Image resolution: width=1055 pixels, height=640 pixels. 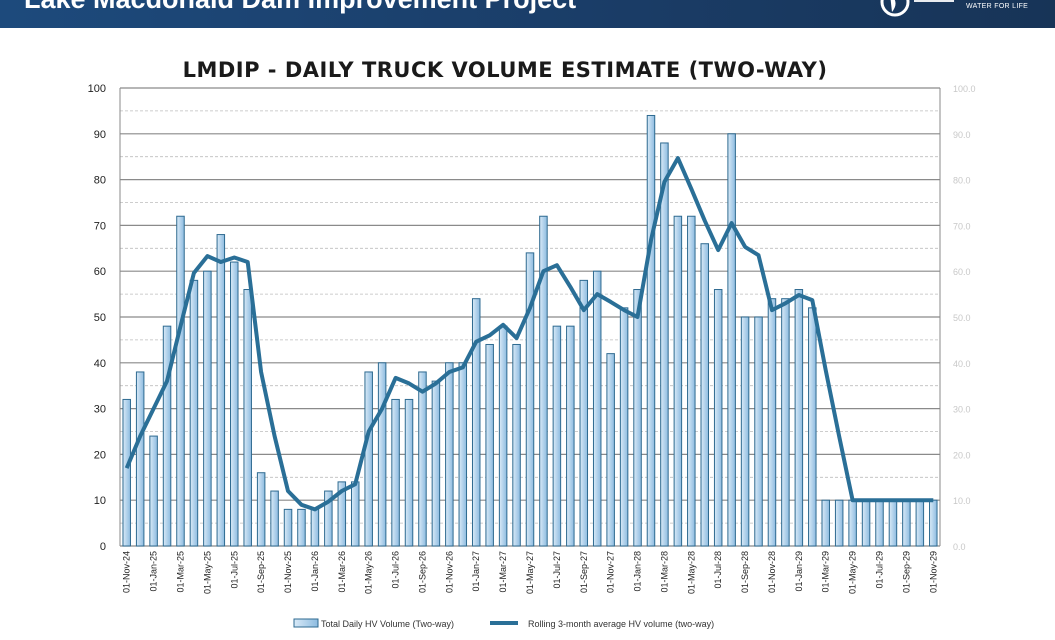 What do you see at coordinates (880, 570) in the screenshot?
I see `x-tick-label: 01-Jul-29` at bounding box center [880, 570].